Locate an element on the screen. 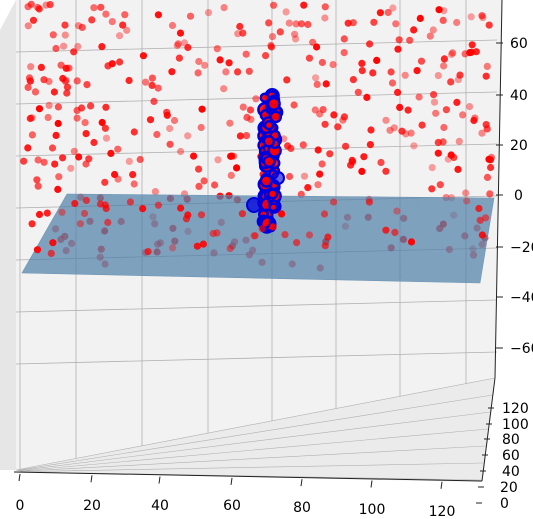  x-tick-label: 20 is located at coordinates (92, 506).